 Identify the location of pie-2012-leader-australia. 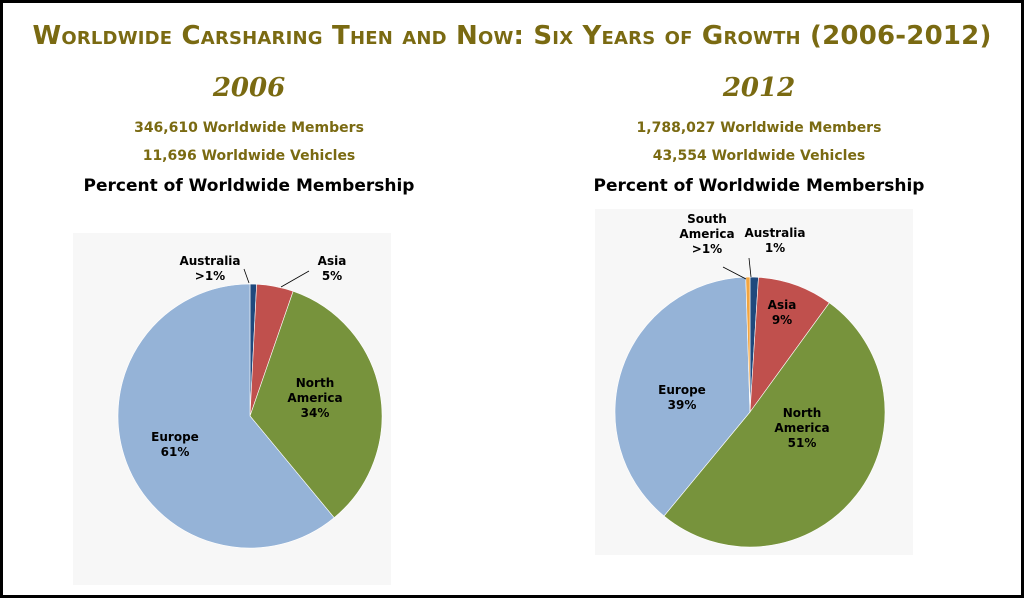
(750, 267).